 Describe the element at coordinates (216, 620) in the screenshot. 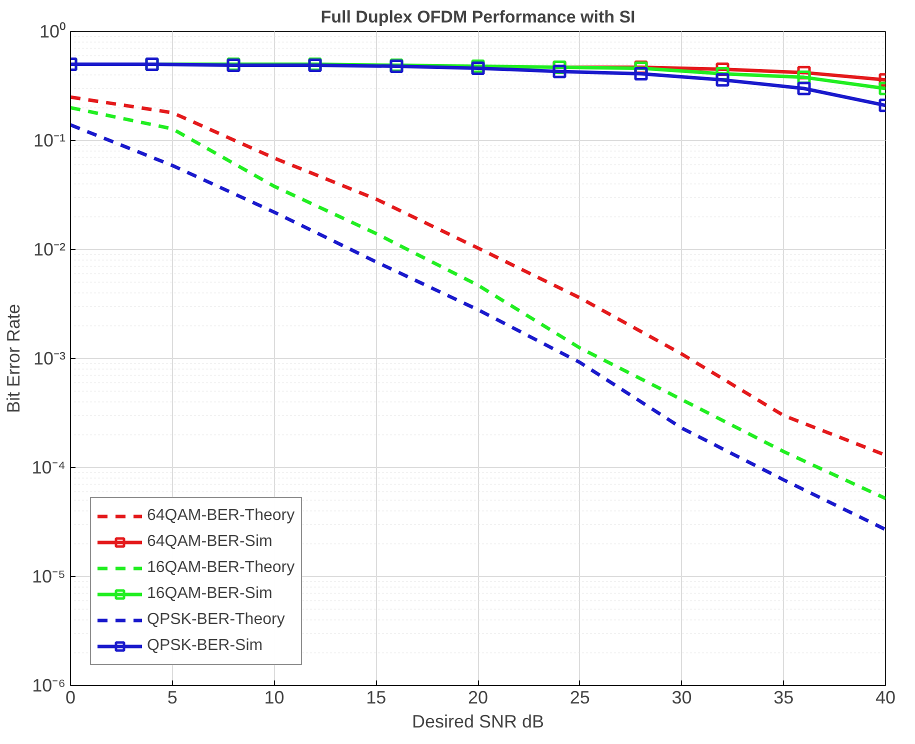

I see `legend-label: QPSK-BER-Theory` at that location.